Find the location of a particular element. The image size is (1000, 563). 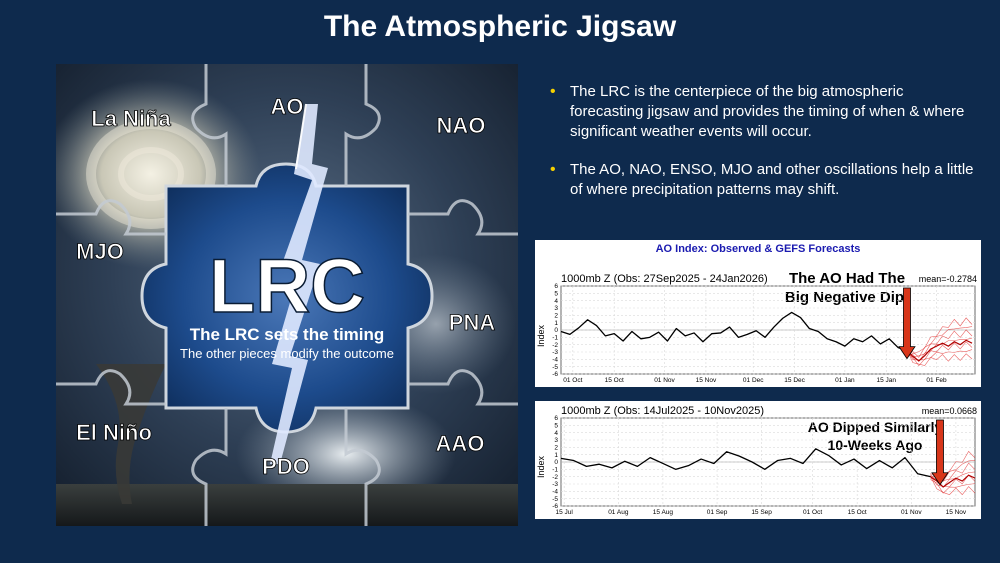

chart1-xtick-label: 01 Jan is located at coordinates (845, 380).